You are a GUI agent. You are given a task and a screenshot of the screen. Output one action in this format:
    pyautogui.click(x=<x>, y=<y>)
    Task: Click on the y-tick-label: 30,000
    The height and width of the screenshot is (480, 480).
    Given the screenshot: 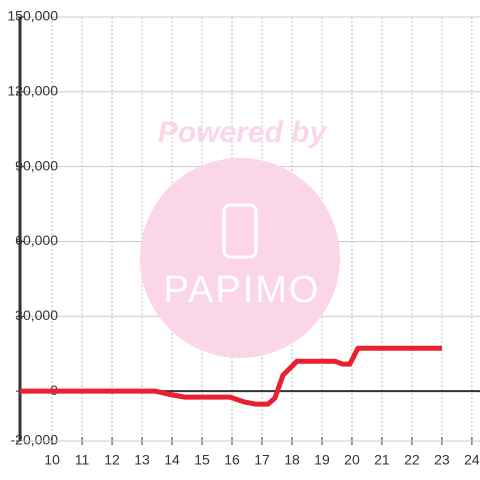 What is the action you would take?
    pyautogui.click(x=36, y=315)
    